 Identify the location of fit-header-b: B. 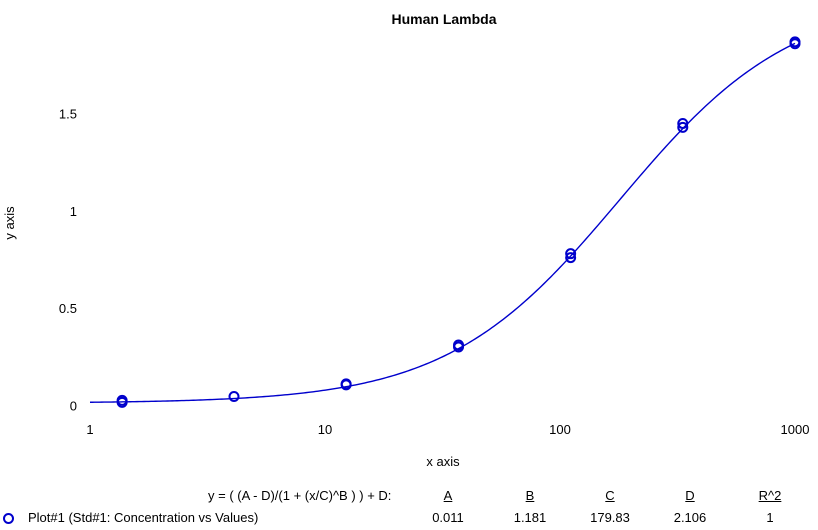
(530, 495).